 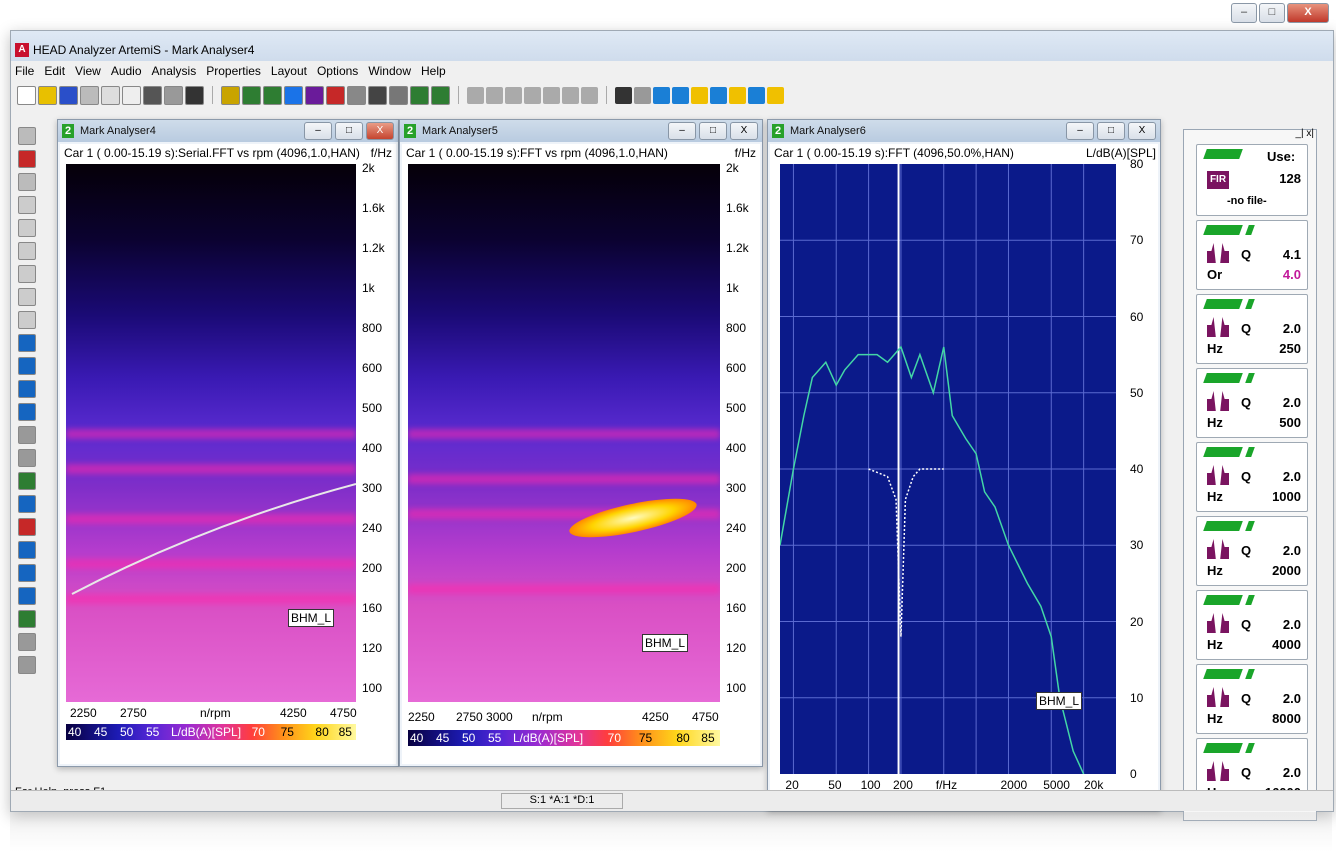 What do you see at coordinates (1252, 403) in the screenshot?
I see `filter-slot: Q 2.0 Hz 500` at bounding box center [1252, 403].